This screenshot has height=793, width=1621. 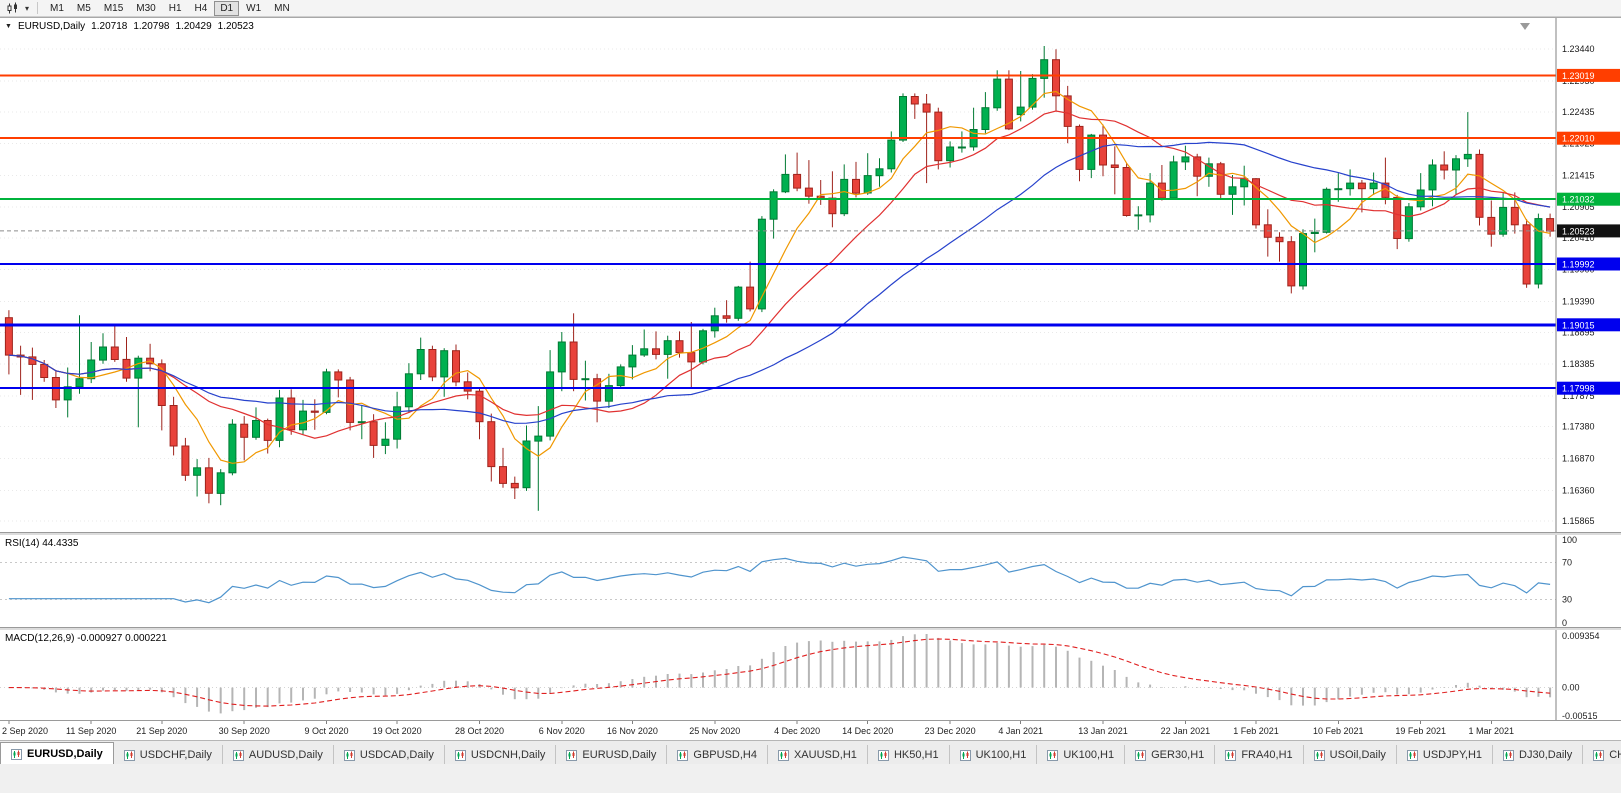 I want to click on svg-text: 1.23440, so click(x=1578, y=49).